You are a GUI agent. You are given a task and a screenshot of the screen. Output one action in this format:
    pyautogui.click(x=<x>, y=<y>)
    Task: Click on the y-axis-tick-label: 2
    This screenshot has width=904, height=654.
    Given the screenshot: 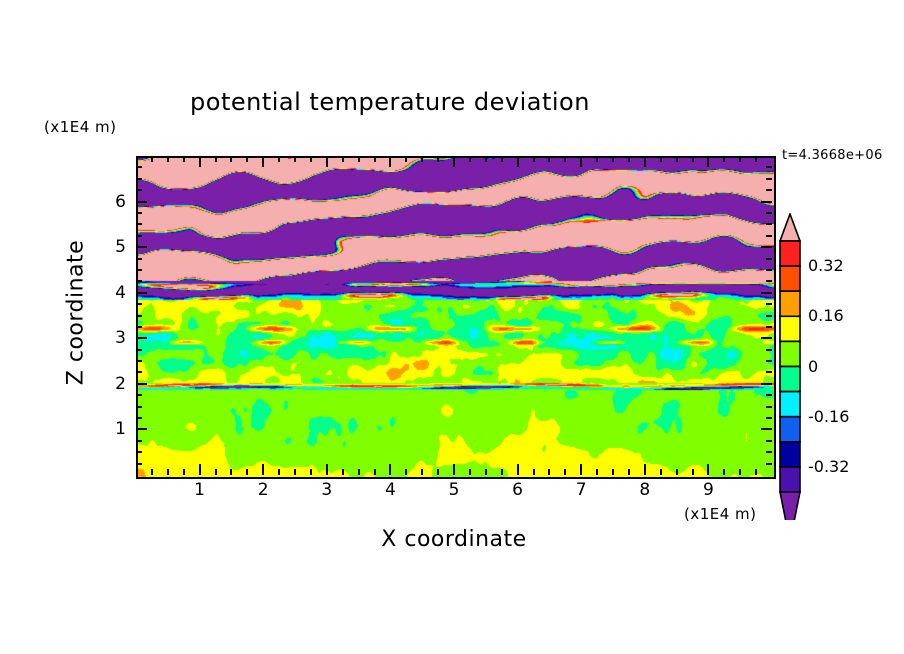 What is the action you would take?
    pyautogui.click(x=120, y=383)
    